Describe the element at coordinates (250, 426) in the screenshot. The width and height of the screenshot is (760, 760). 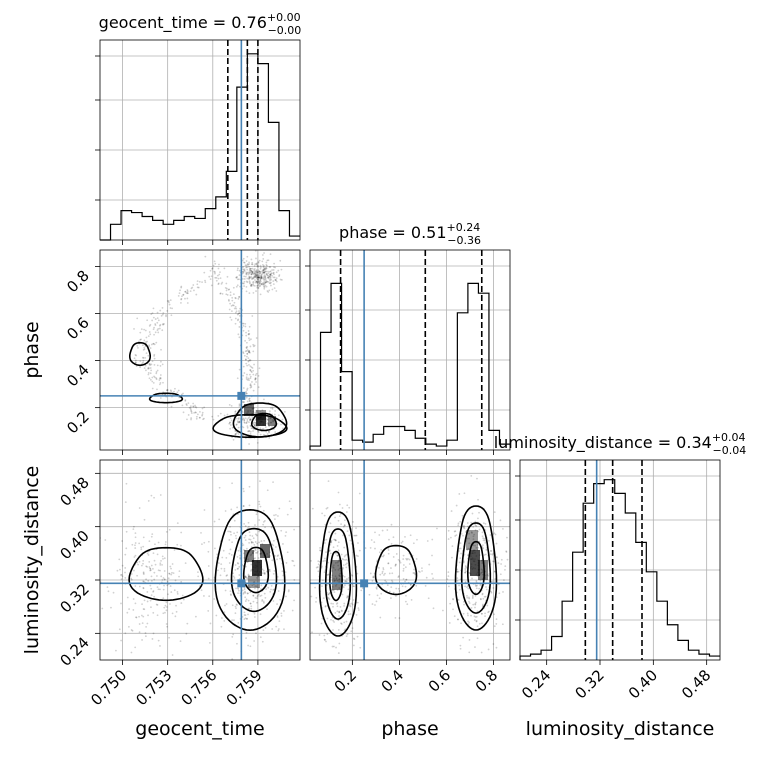
I see `contour-line` at that location.